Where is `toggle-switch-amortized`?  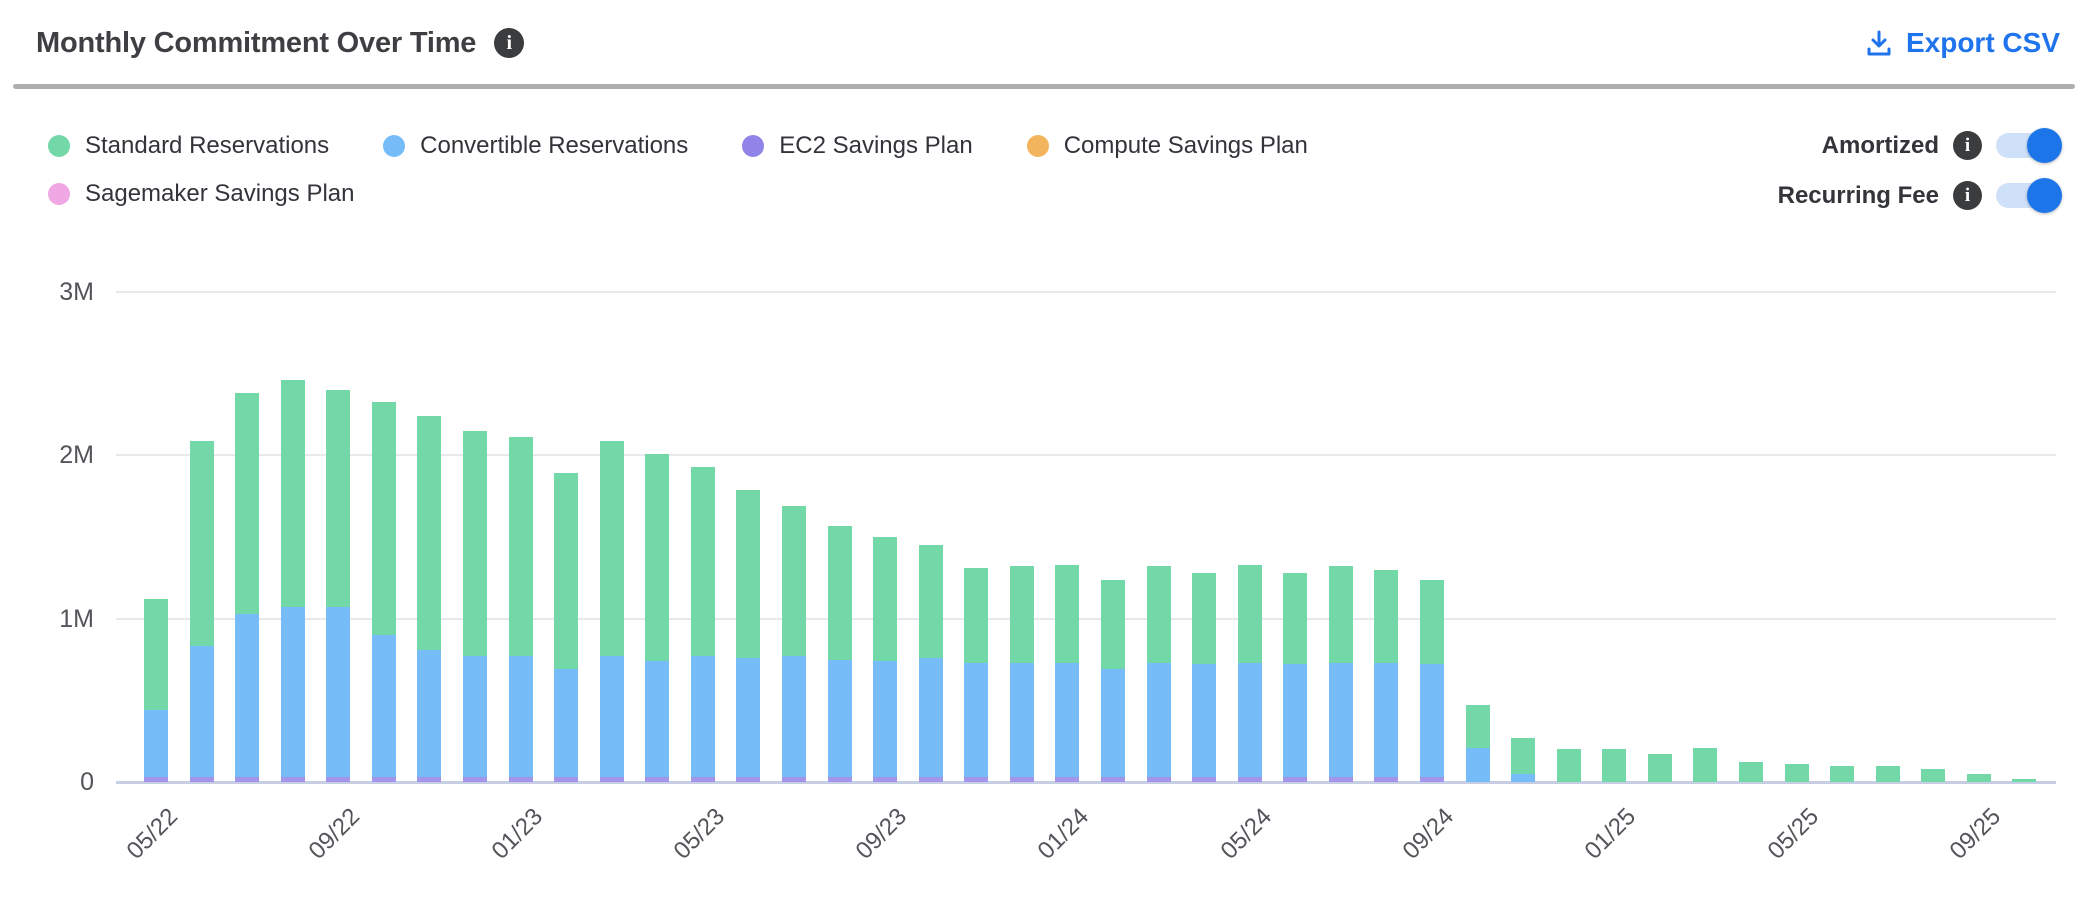
toggle-switch-amortized is located at coordinates (2029, 145).